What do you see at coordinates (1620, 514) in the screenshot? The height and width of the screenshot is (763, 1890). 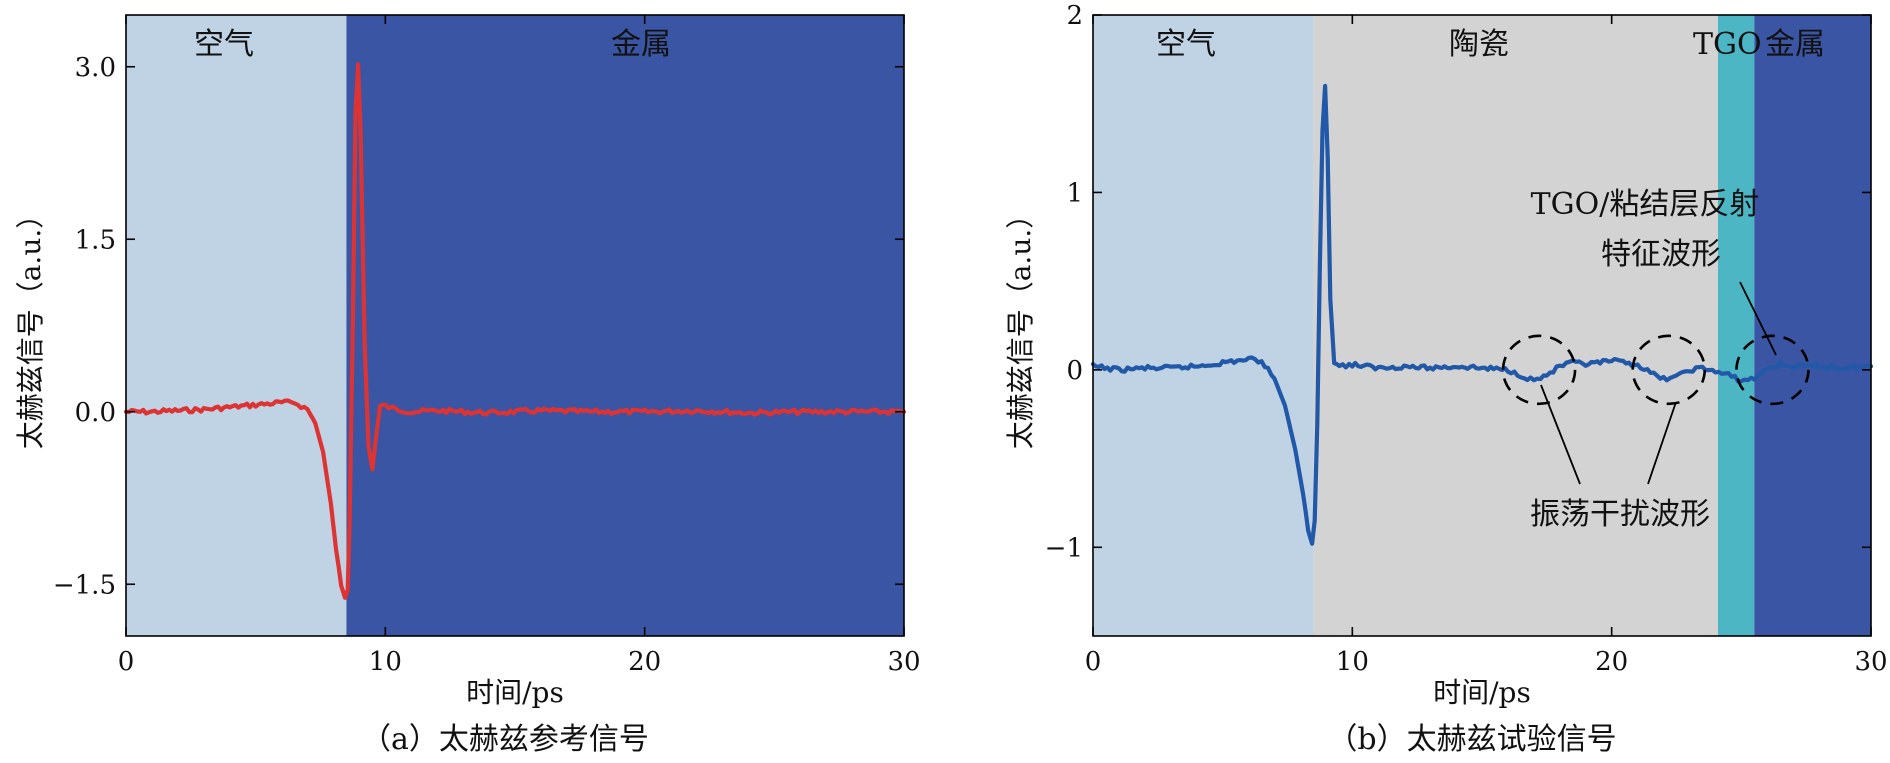 I see `oscillation-label: 振荡干扰波形` at bounding box center [1620, 514].